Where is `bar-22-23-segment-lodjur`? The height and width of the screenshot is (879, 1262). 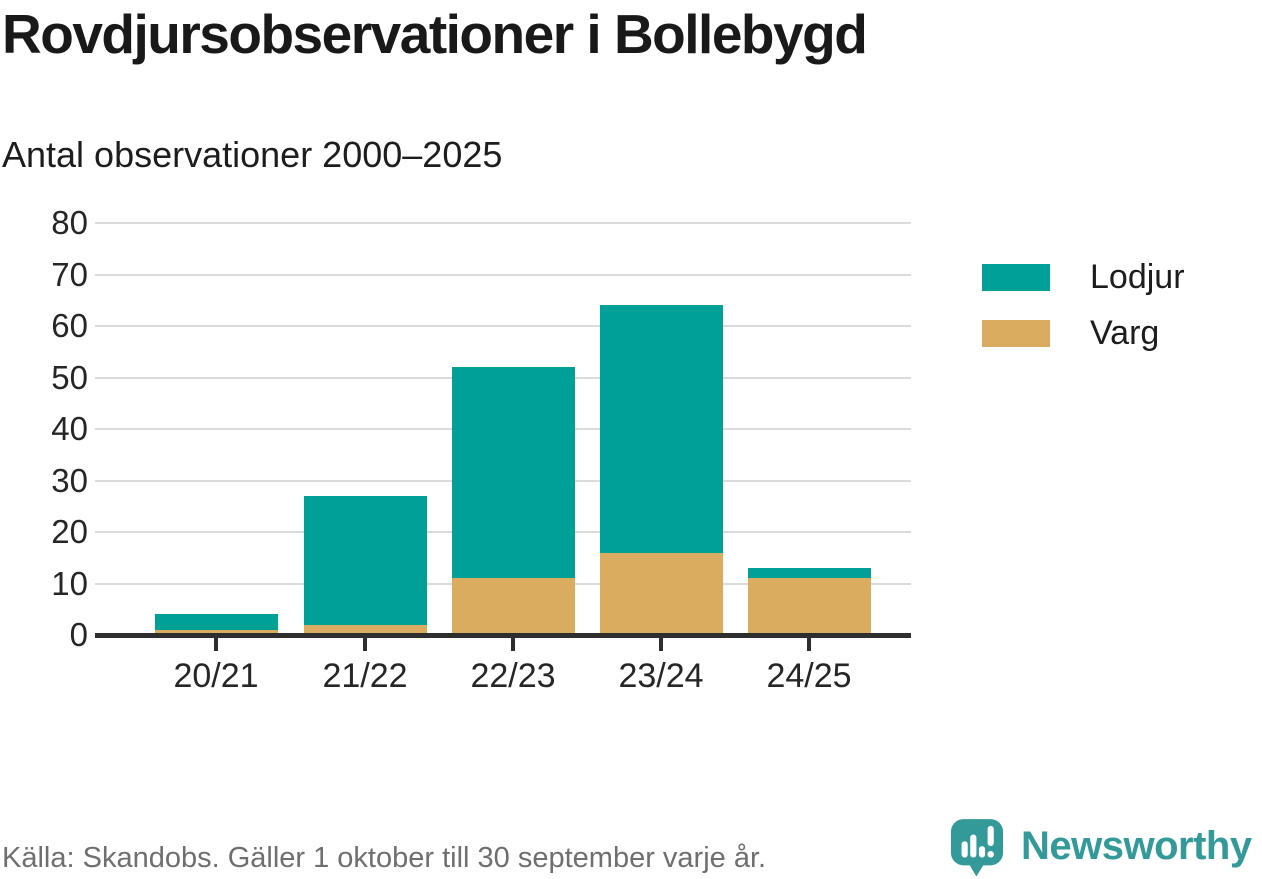
bar-22-23-segment-lodjur is located at coordinates (513, 473).